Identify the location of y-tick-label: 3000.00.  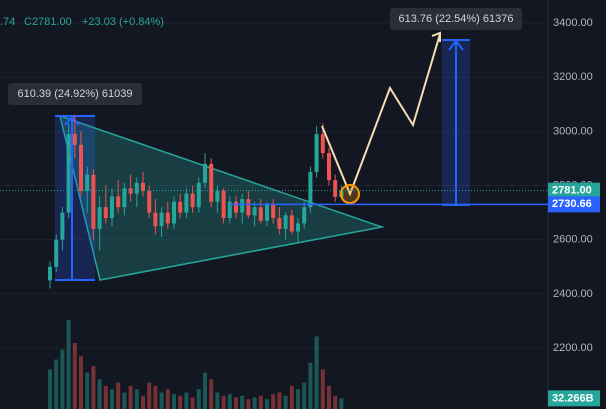
(573, 131).